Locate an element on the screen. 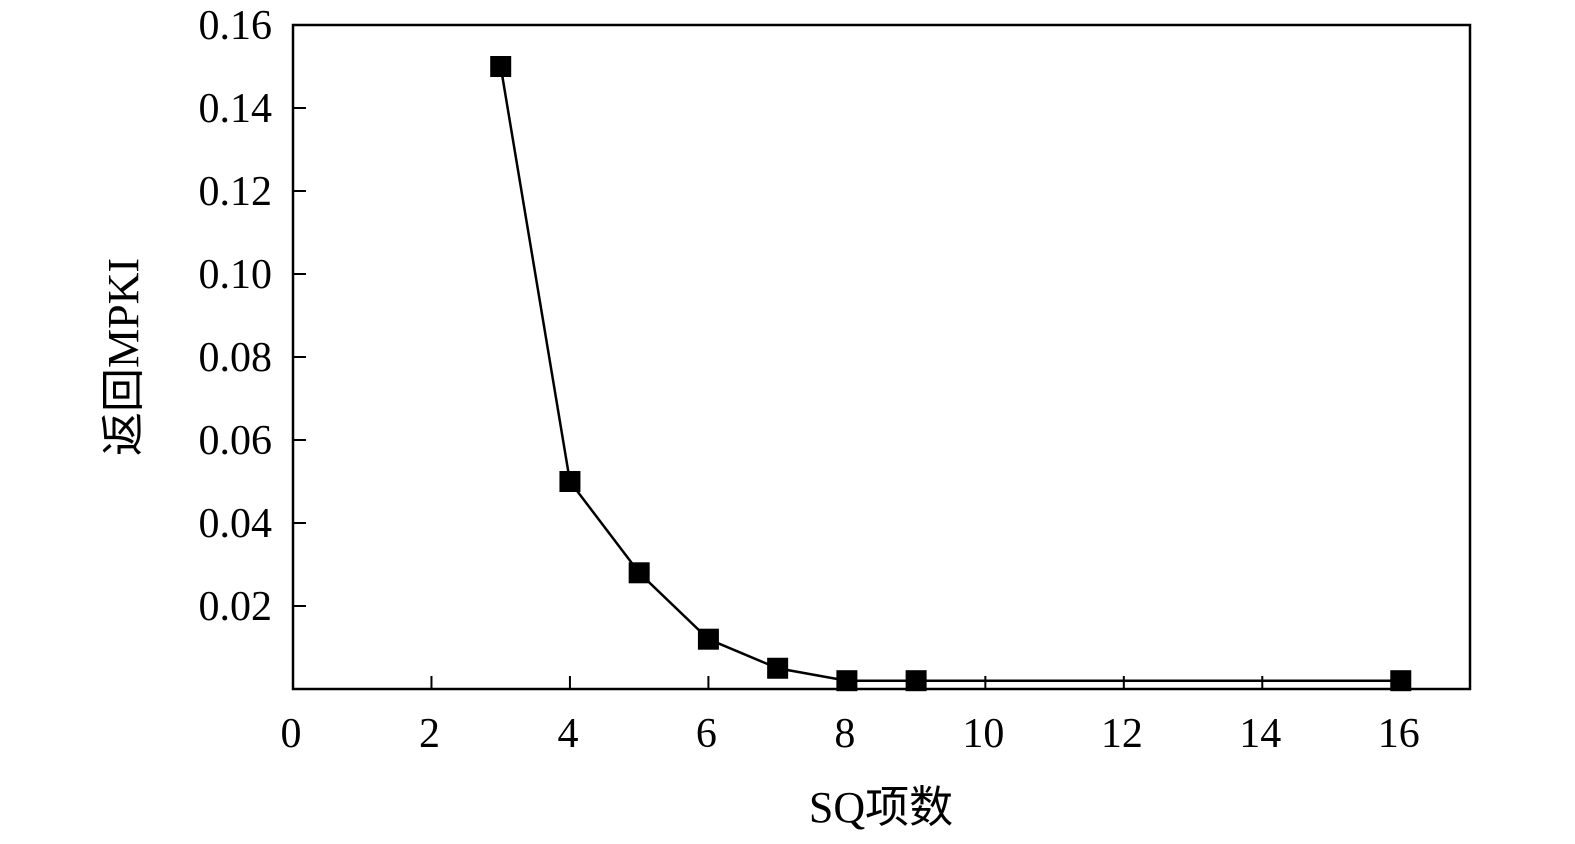 The width and height of the screenshot is (1575, 844). y-tick-label: 0.02 is located at coordinates (236, 607).